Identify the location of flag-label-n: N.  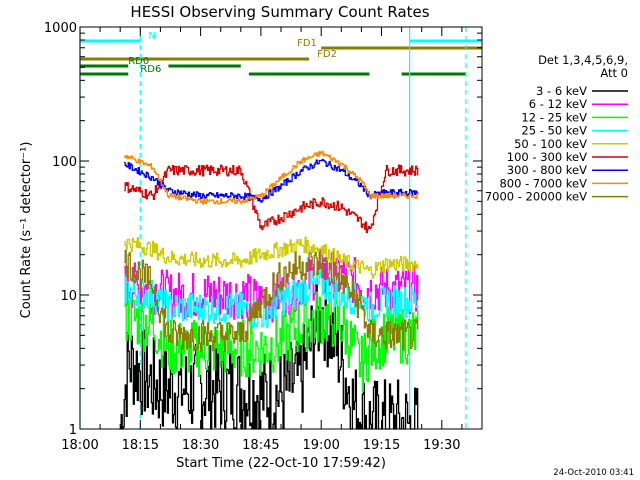
(151, 36).